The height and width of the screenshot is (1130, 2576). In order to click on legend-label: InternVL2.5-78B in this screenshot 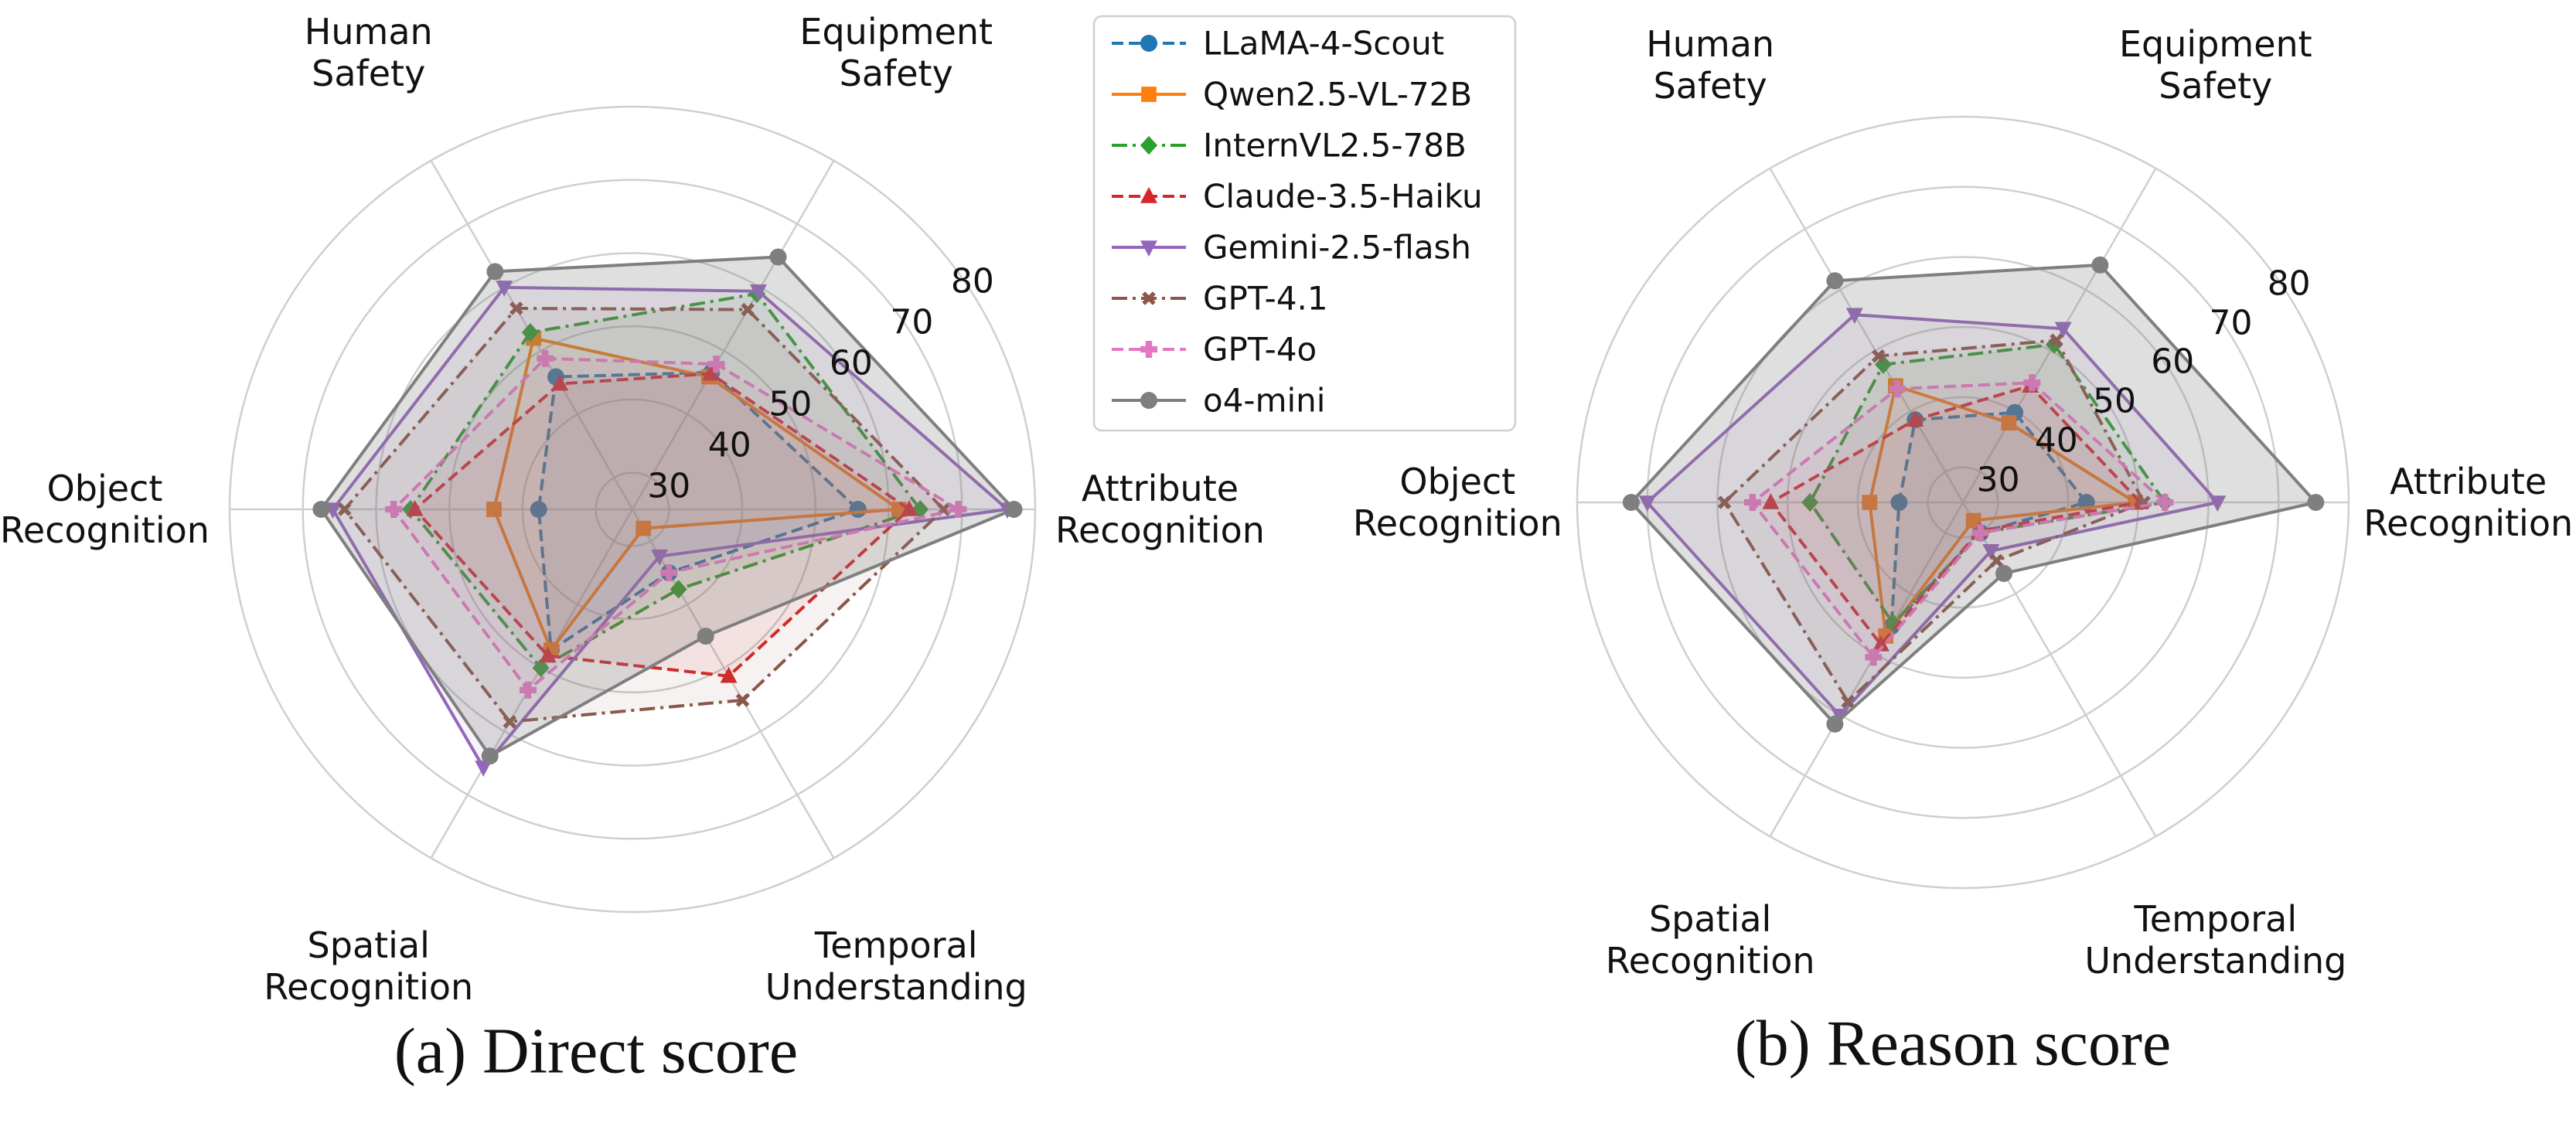, I will do `click(1335, 145)`.